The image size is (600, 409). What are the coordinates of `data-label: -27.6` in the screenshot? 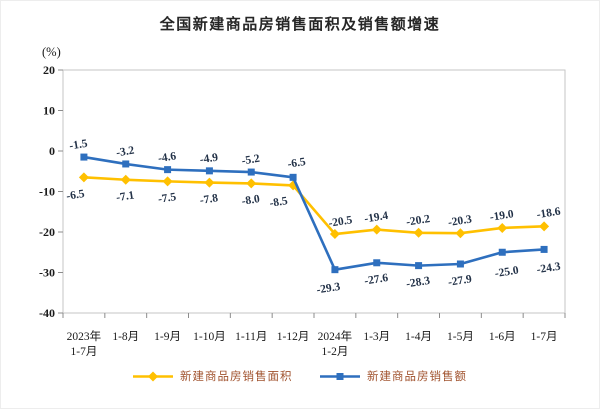 It's located at (377, 280).